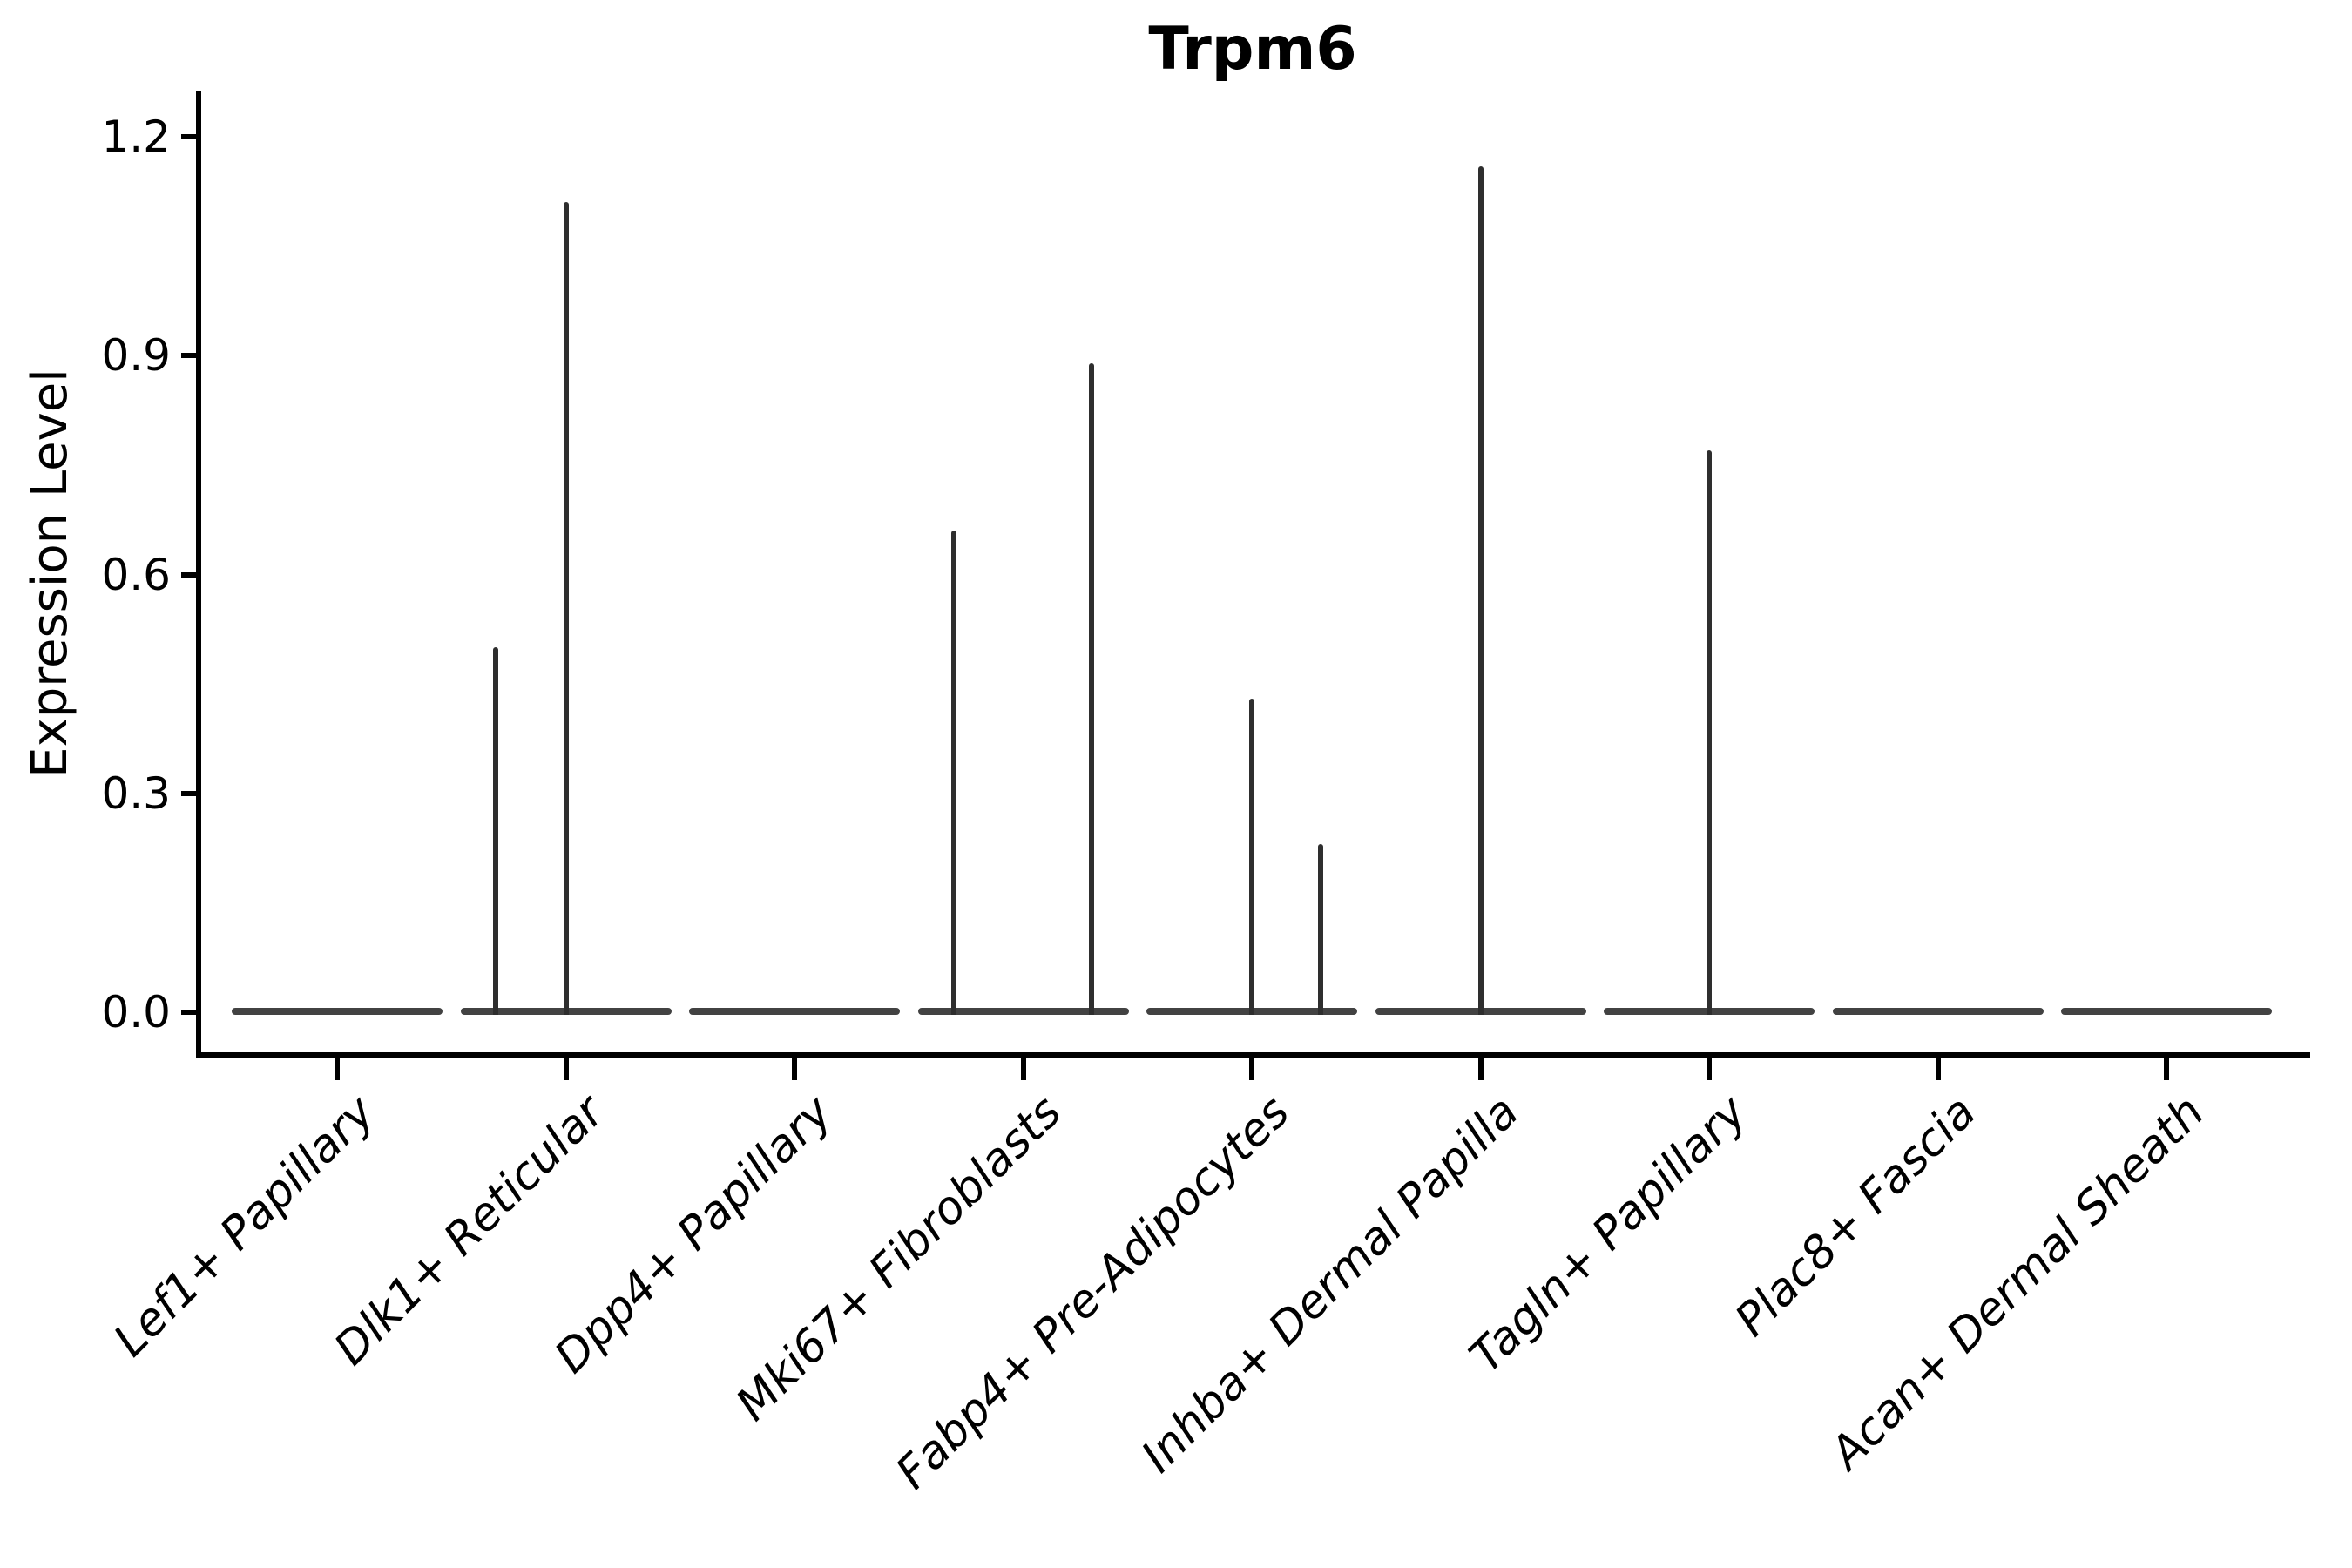 Image resolution: width=2352 pixels, height=1568 pixels. Describe the element at coordinates (469, 1230) in the screenshot. I see `x-tick-label: Dlk1+ Reticular` at that location.